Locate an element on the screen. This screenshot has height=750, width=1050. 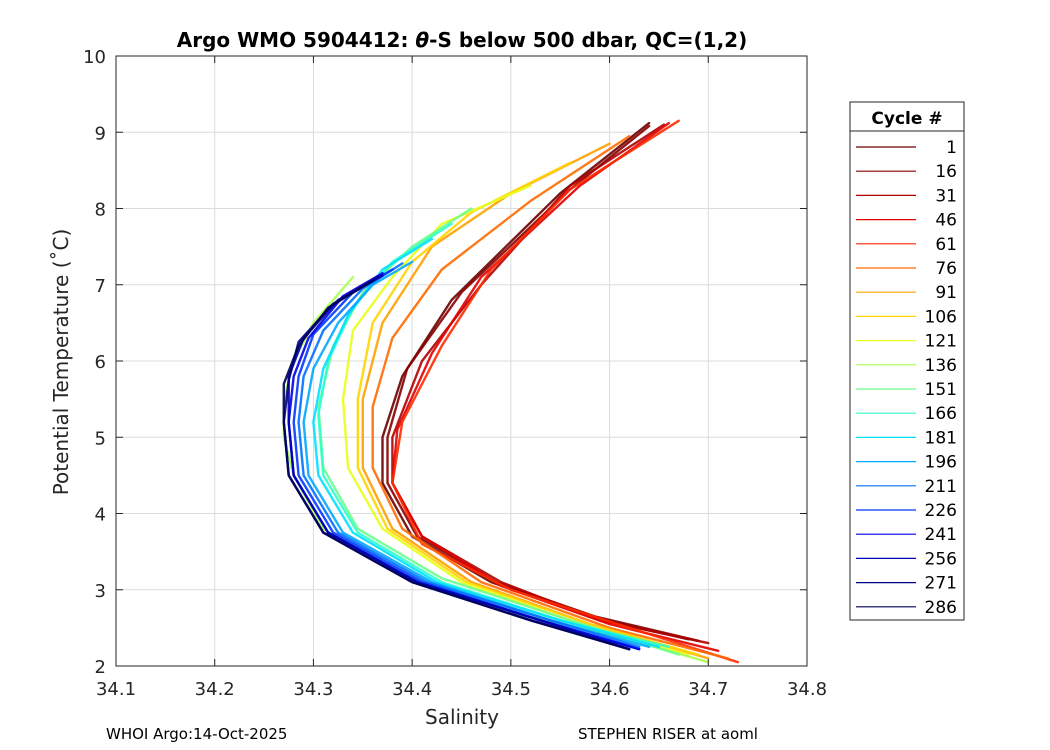
x-tick-label: 34.4 is located at coordinates (412, 689).